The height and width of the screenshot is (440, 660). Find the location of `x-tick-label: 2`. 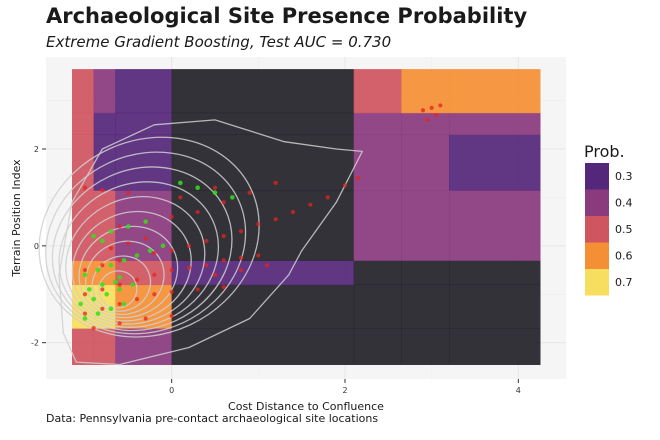

x-tick-label: 2 is located at coordinates (344, 390).